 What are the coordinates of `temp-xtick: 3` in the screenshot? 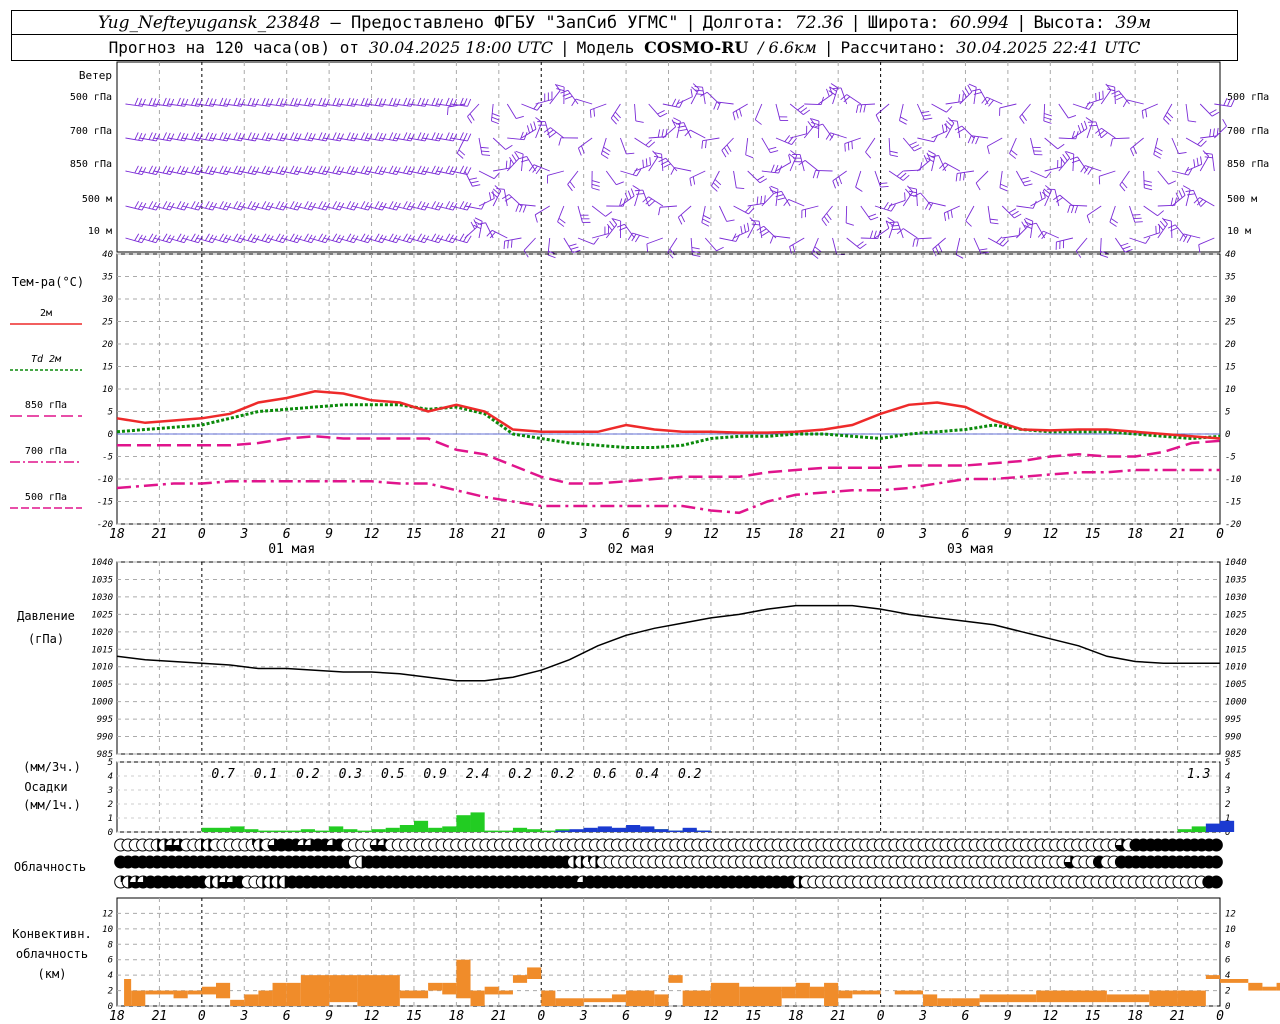 It's located at (243, 534).